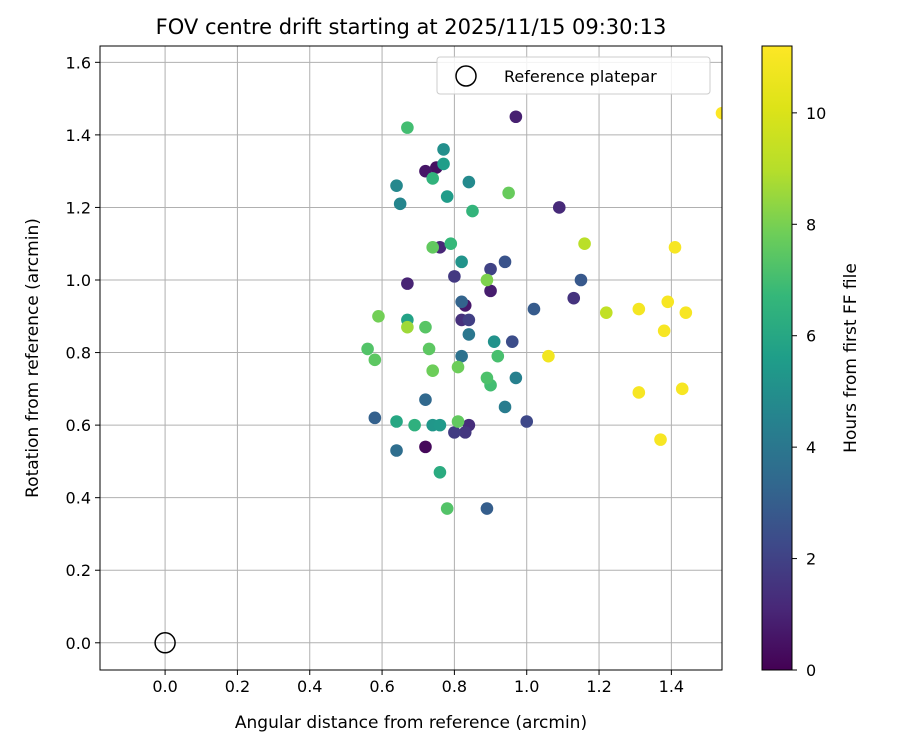 This screenshot has height=750, width=900. I want to click on y-tick-label: 0.6, so click(78, 425).